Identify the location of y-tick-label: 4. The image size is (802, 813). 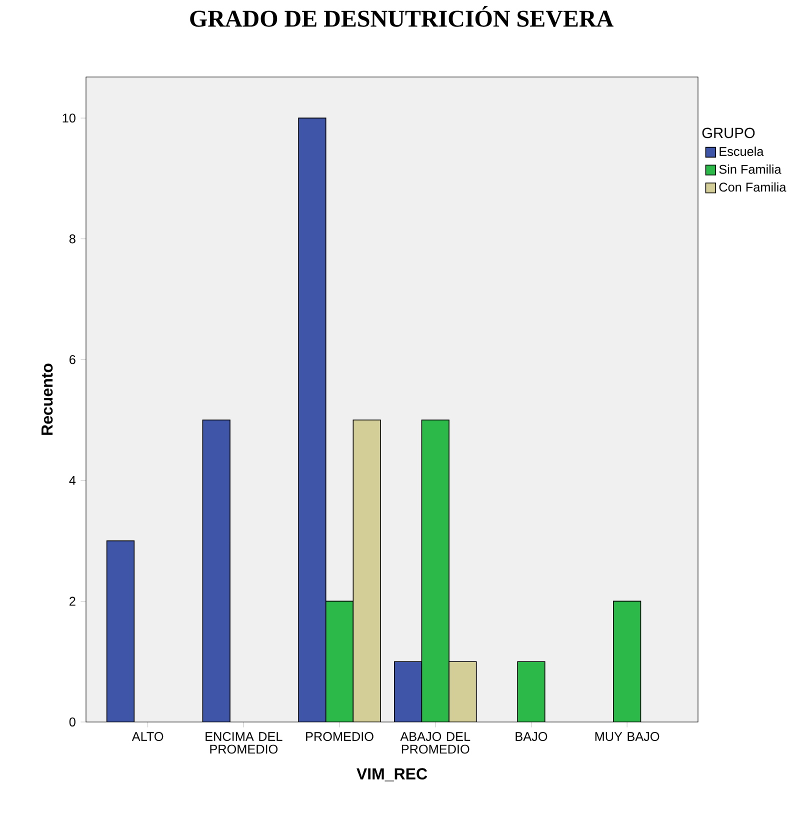
(72, 480).